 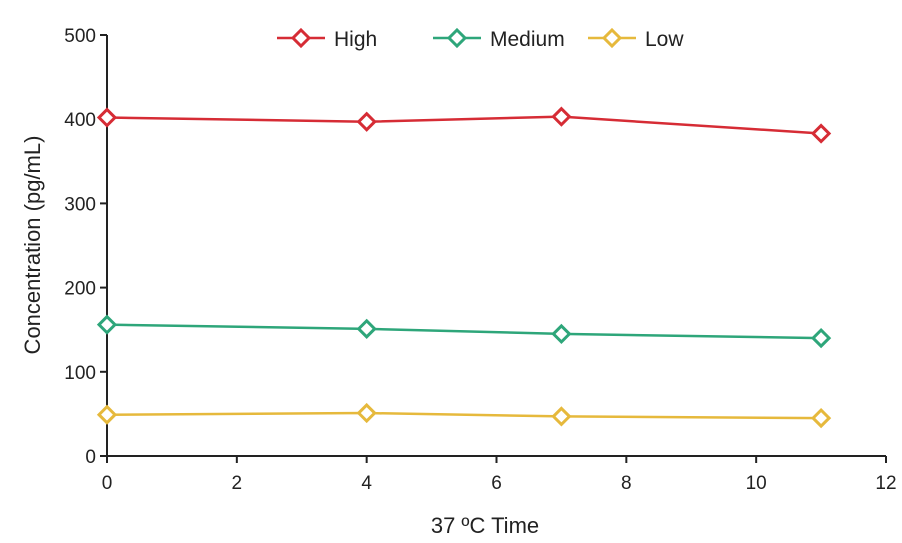 I want to click on series-line-medium, so click(x=464, y=331).